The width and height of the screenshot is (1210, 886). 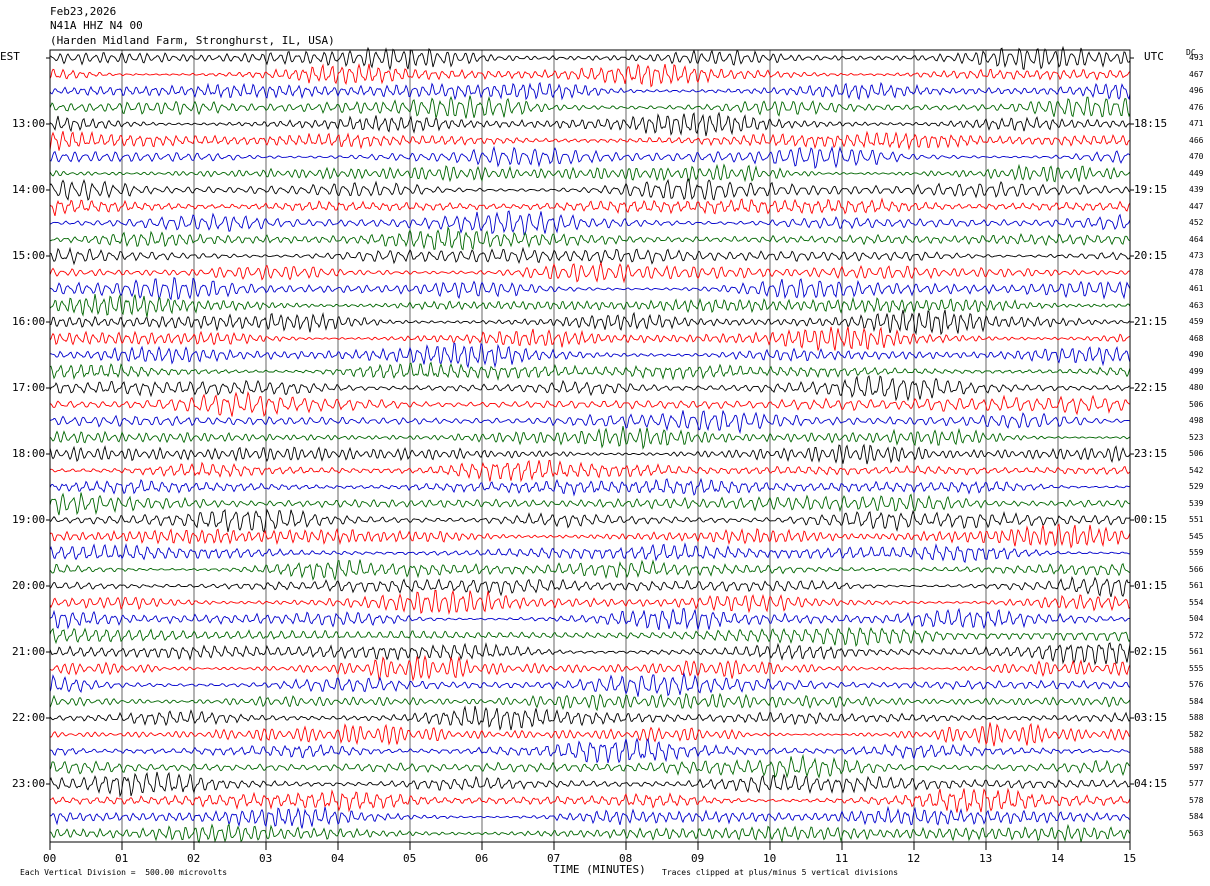 I want to click on x-tick-label: 02, so click(x=194, y=858).